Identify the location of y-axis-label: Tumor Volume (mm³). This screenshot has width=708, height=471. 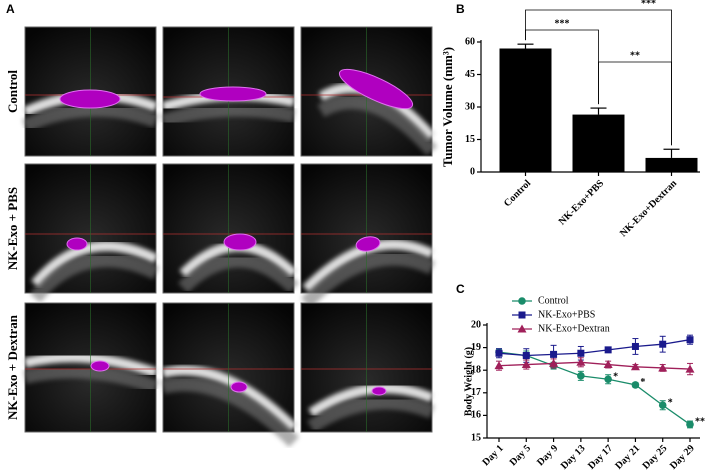
(447, 107).